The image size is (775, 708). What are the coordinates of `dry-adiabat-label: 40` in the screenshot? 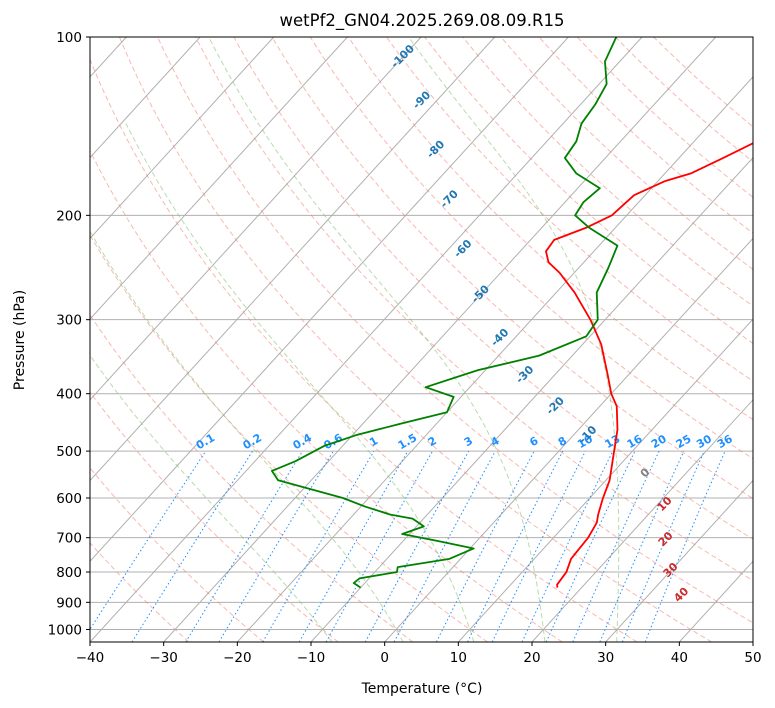 It's located at (681, 594).